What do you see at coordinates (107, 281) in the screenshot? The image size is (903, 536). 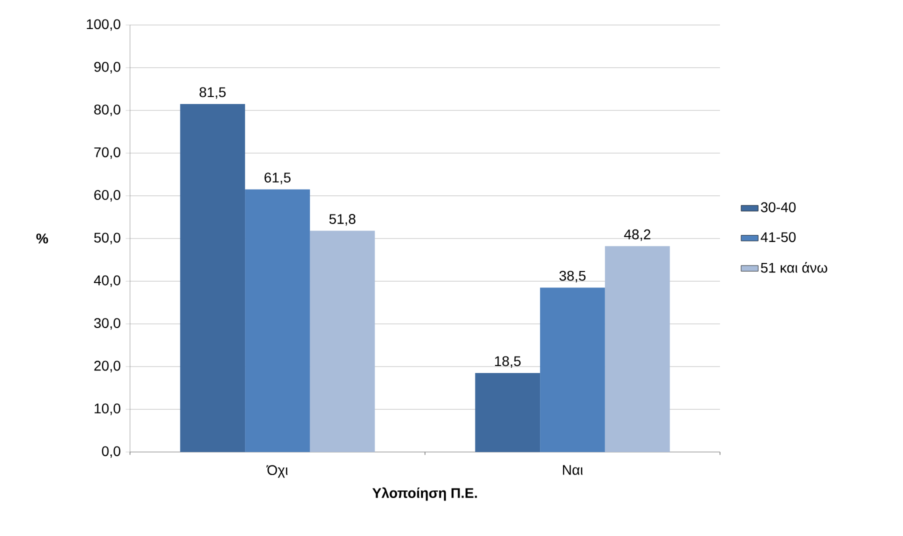 I see `y-tick-label: 40,0` at bounding box center [107, 281].